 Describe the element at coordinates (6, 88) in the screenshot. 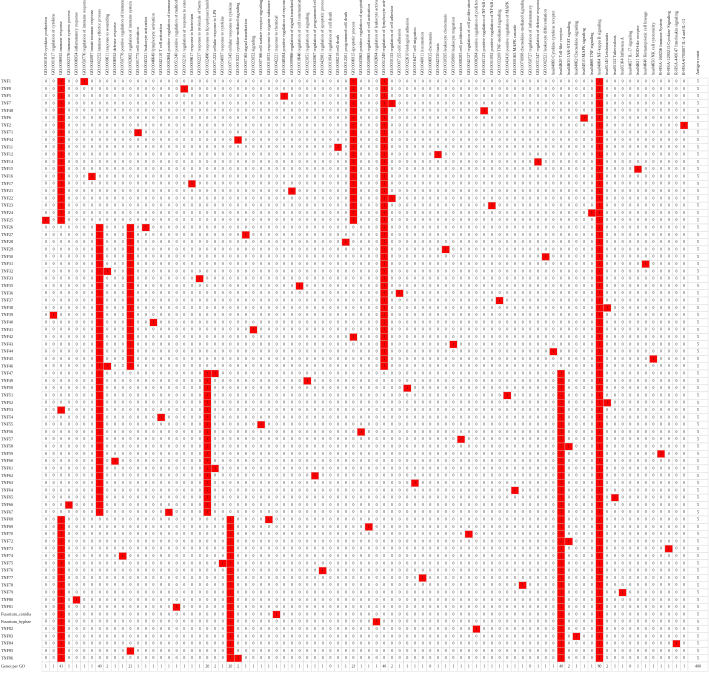

I see `row-label: TNF8` at that location.